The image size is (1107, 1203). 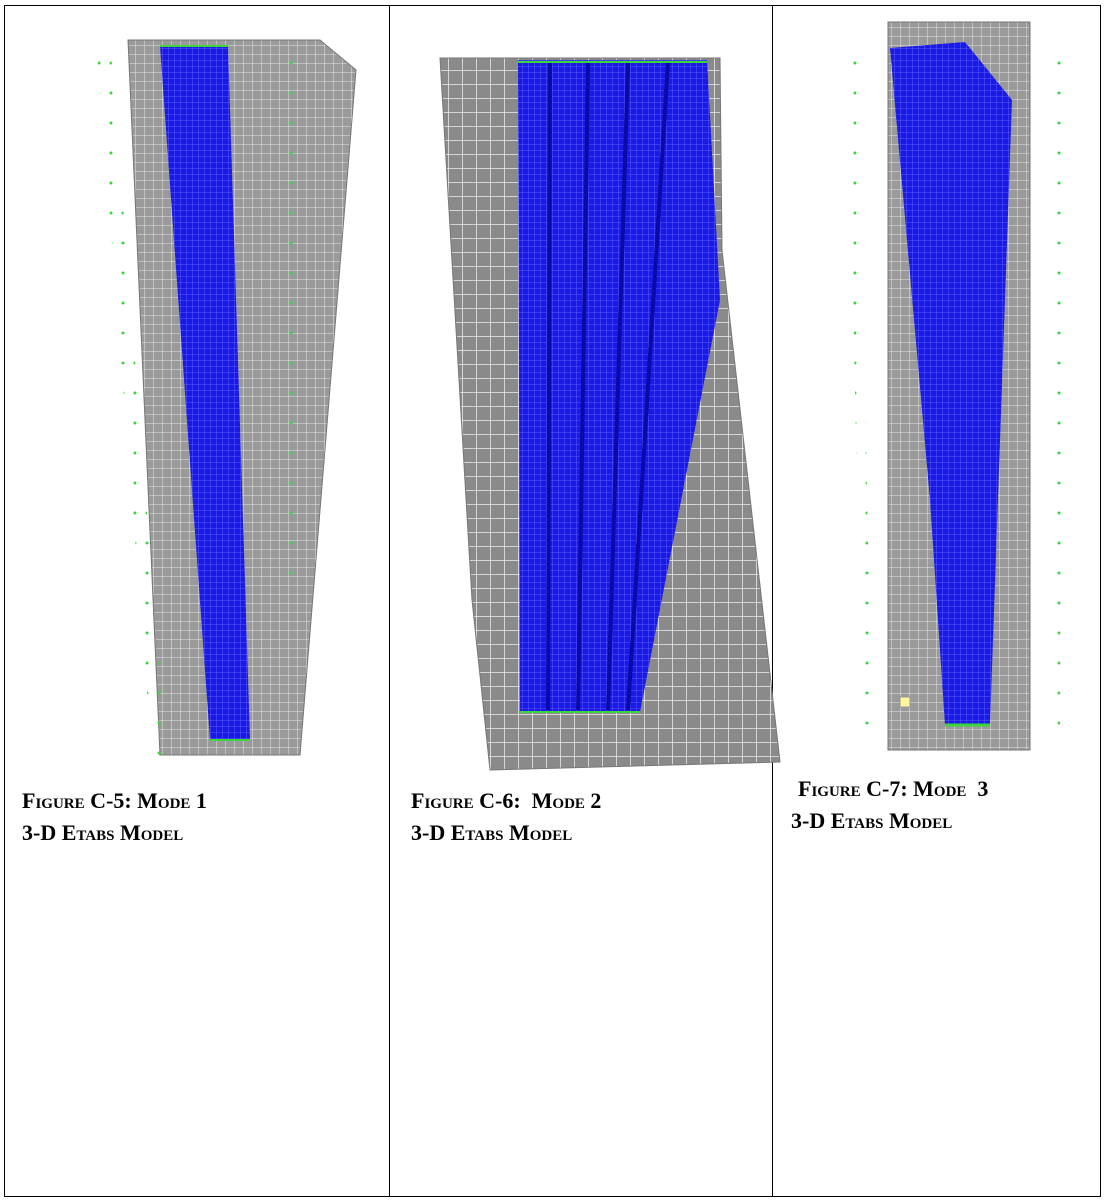 What do you see at coordinates (226, 397) in the screenshot?
I see `mode-1-model` at bounding box center [226, 397].